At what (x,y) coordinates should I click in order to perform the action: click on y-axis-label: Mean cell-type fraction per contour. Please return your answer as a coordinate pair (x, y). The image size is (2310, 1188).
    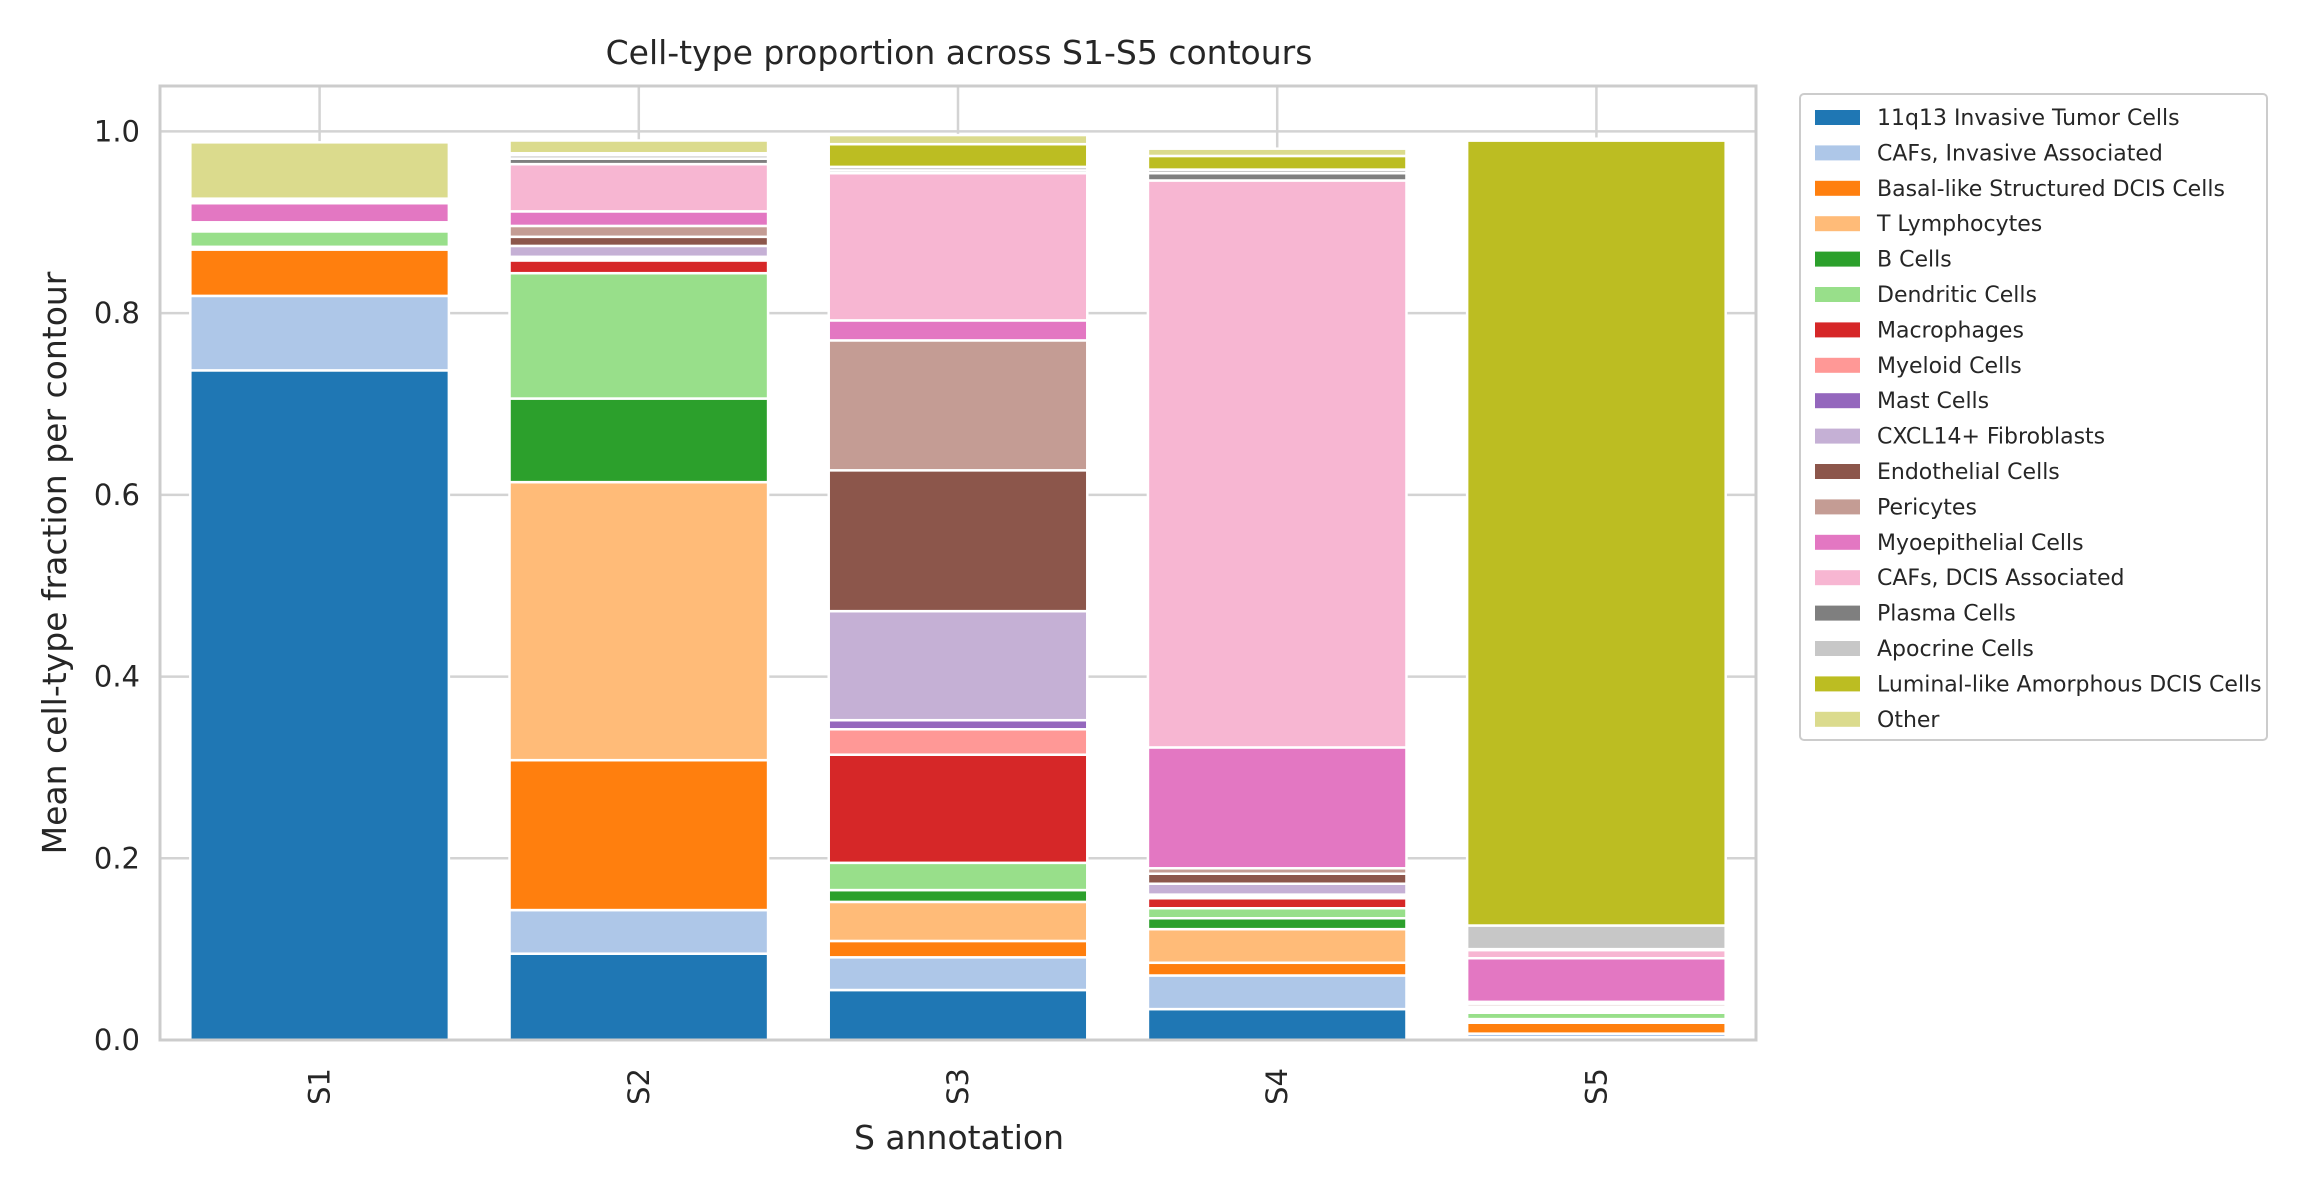
    Looking at the image, I should click on (54, 562).